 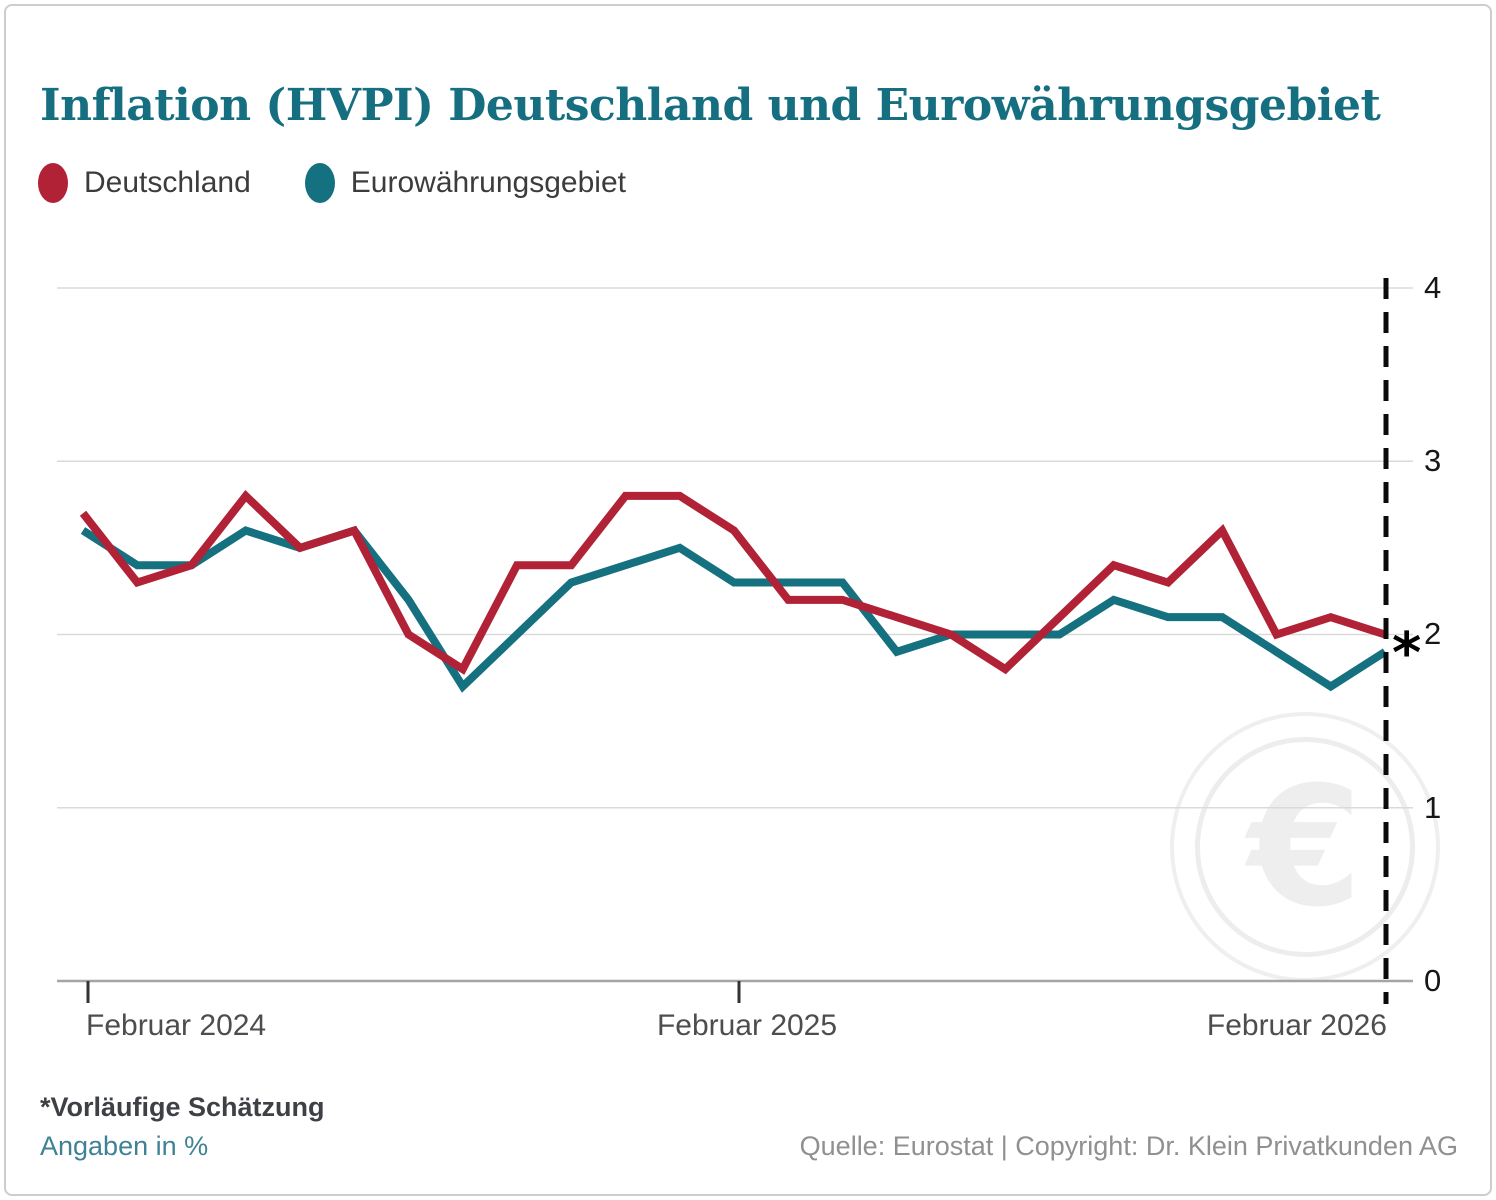 What do you see at coordinates (176, 1025) in the screenshot?
I see `x-axis-label-februar-2024: Februar 2024` at bounding box center [176, 1025].